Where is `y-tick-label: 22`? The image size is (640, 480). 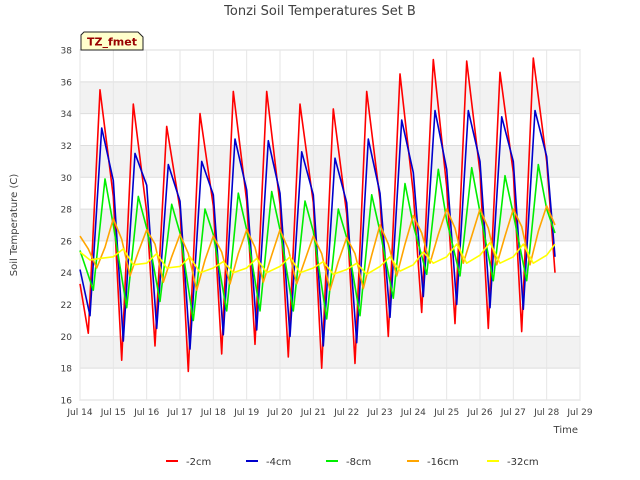
y-tick-label: 22 is located at coordinates (66, 306).